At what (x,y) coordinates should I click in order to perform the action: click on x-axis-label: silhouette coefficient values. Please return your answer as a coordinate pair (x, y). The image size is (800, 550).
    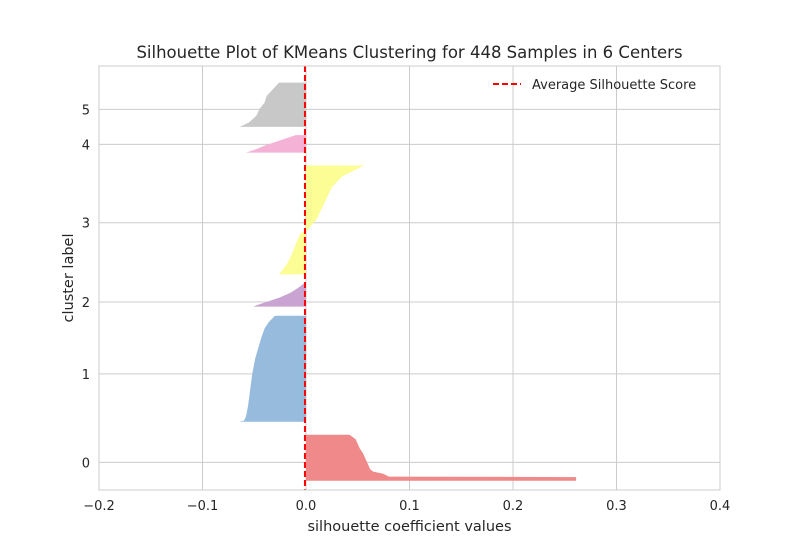
    Looking at the image, I should click on (409, 527).